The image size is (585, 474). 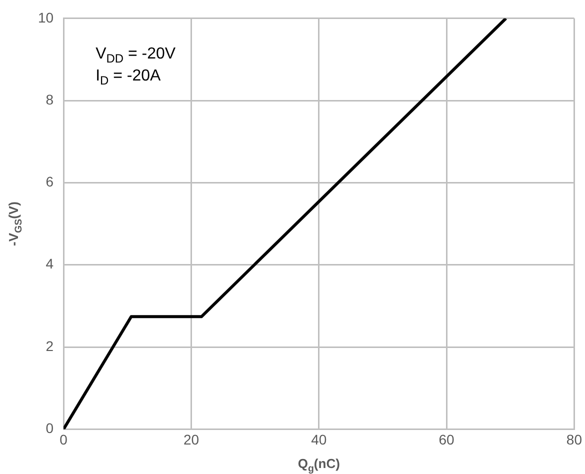 I want to click on y-axis-title: -VGS(V), so click(x=15, y=224).